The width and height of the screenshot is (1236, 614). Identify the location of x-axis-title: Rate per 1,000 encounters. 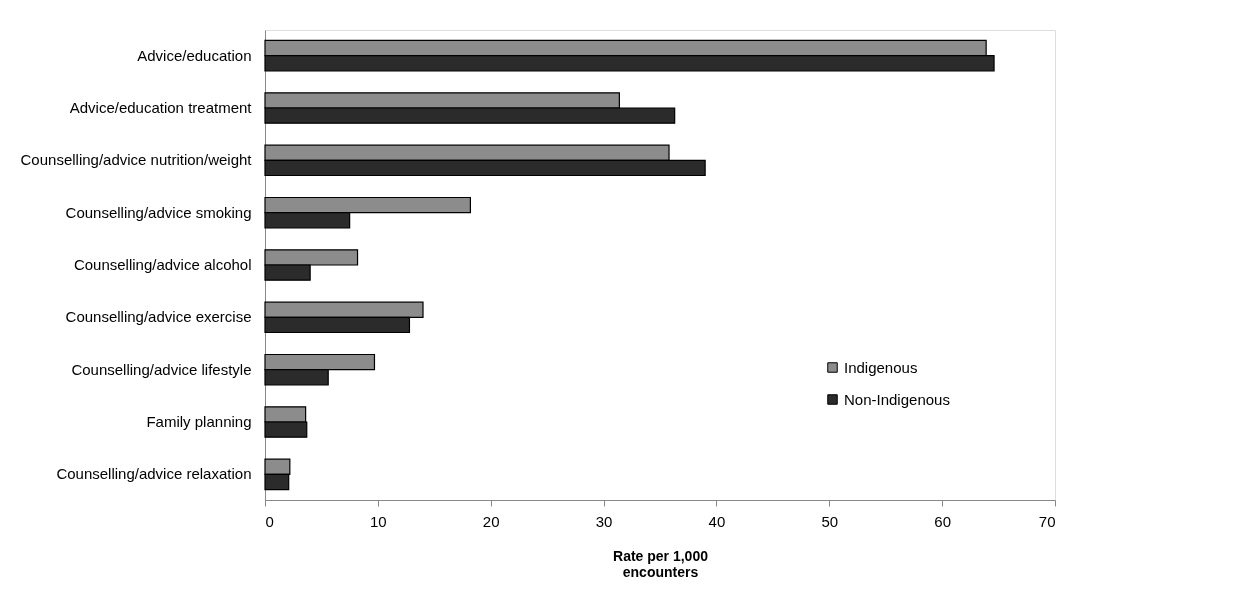
(661, 563).